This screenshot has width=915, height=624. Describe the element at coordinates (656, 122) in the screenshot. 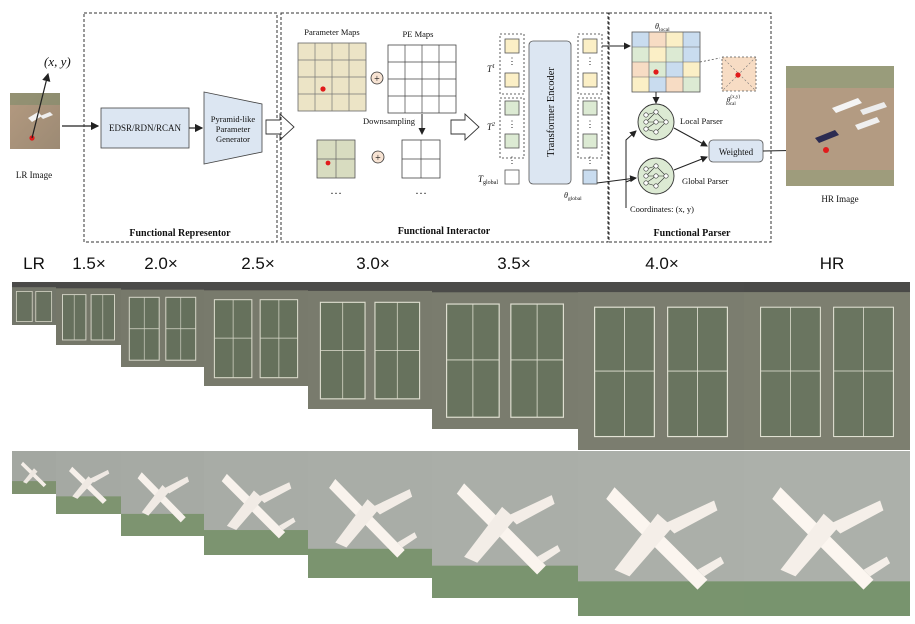

I see `local-parser-mlp` at that location.